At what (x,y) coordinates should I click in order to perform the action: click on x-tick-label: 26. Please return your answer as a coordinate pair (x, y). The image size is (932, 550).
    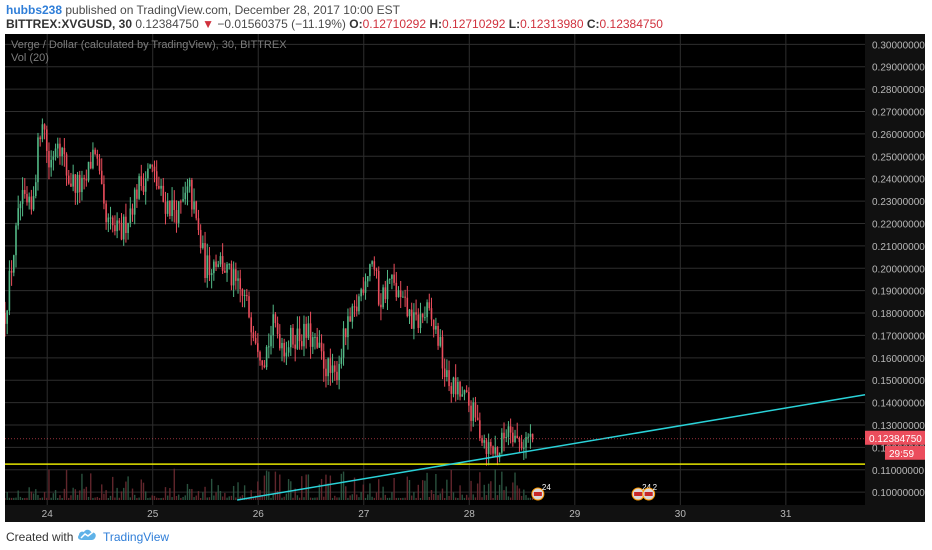
    Looking at the image, I should click on (259, 514).